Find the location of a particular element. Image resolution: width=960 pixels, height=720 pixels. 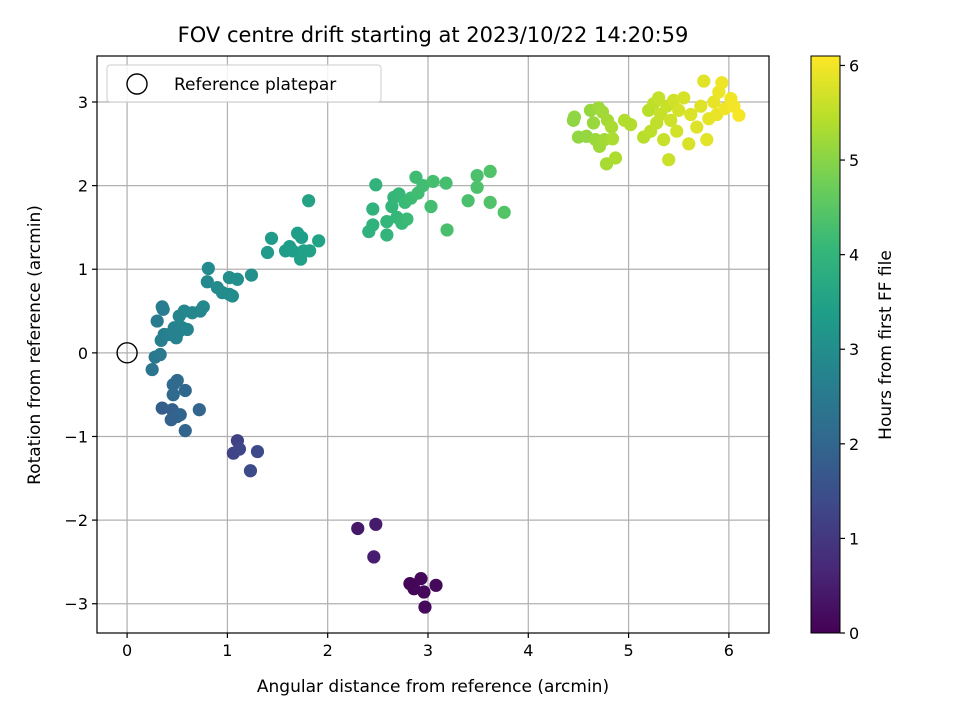

x-axis-ticks: 0 1 2 3 4 5 6 is located at coordinates (428, 646).